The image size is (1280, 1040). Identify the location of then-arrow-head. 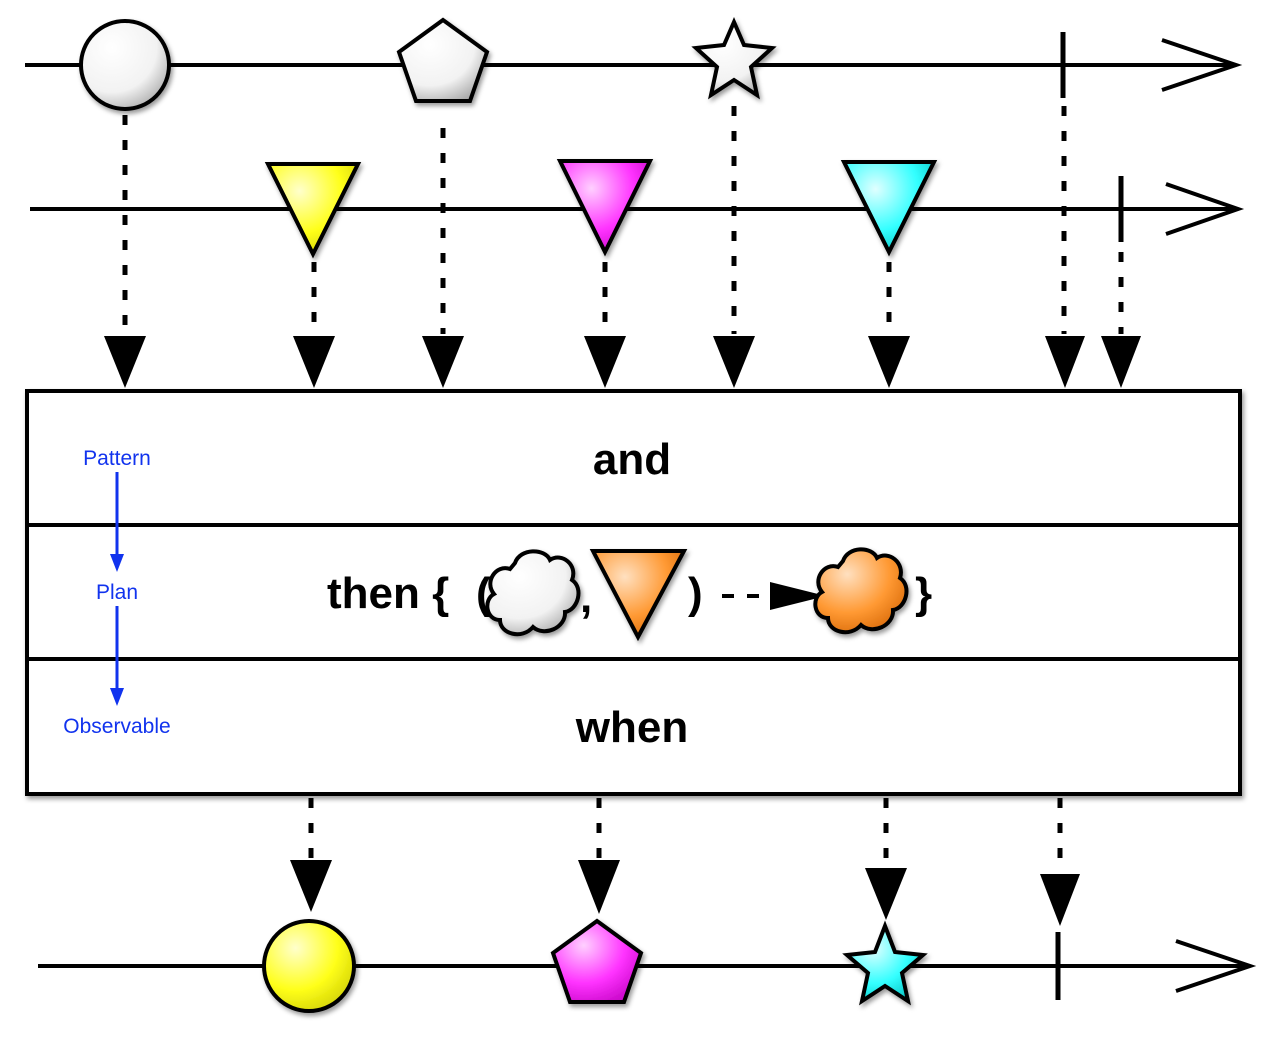
(798, 596).